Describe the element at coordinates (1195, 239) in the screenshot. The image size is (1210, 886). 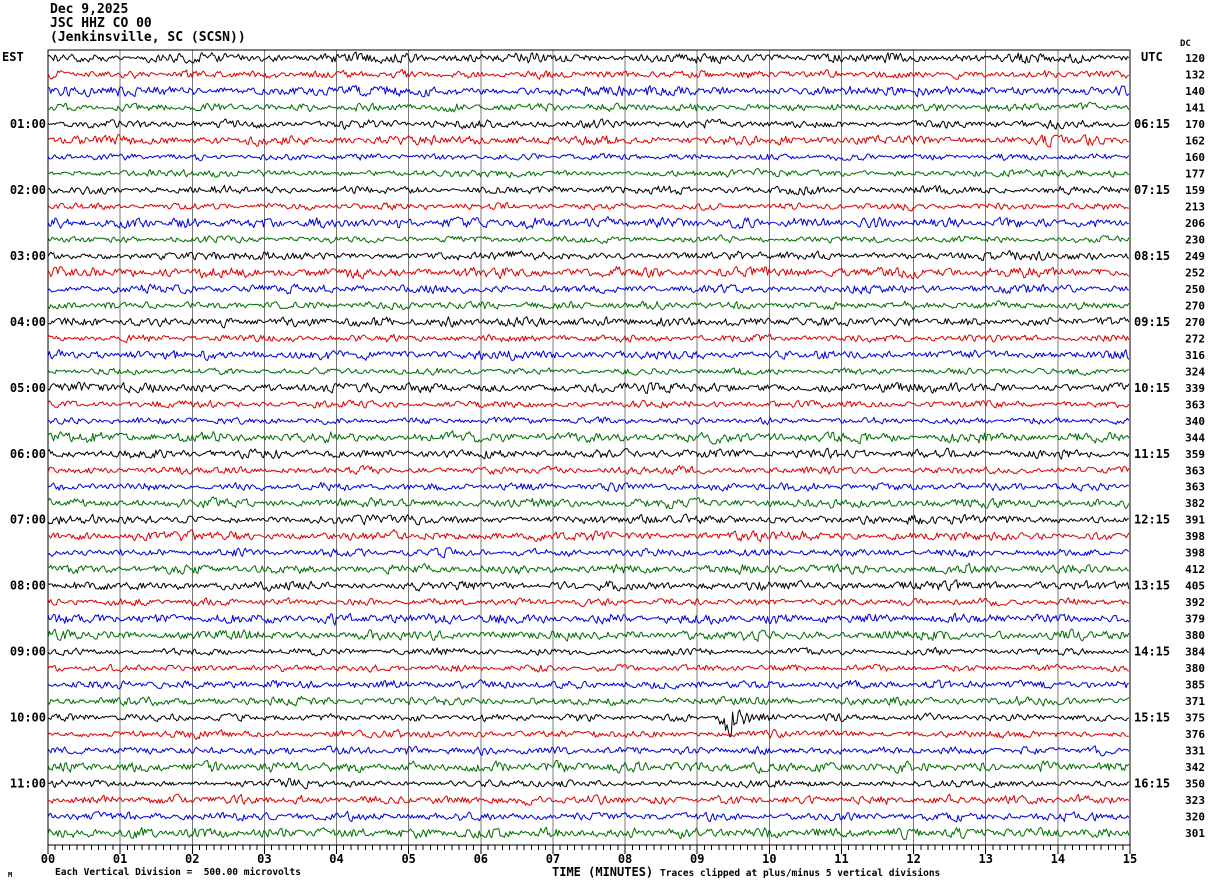
I see `dc-value: 230` at that location.